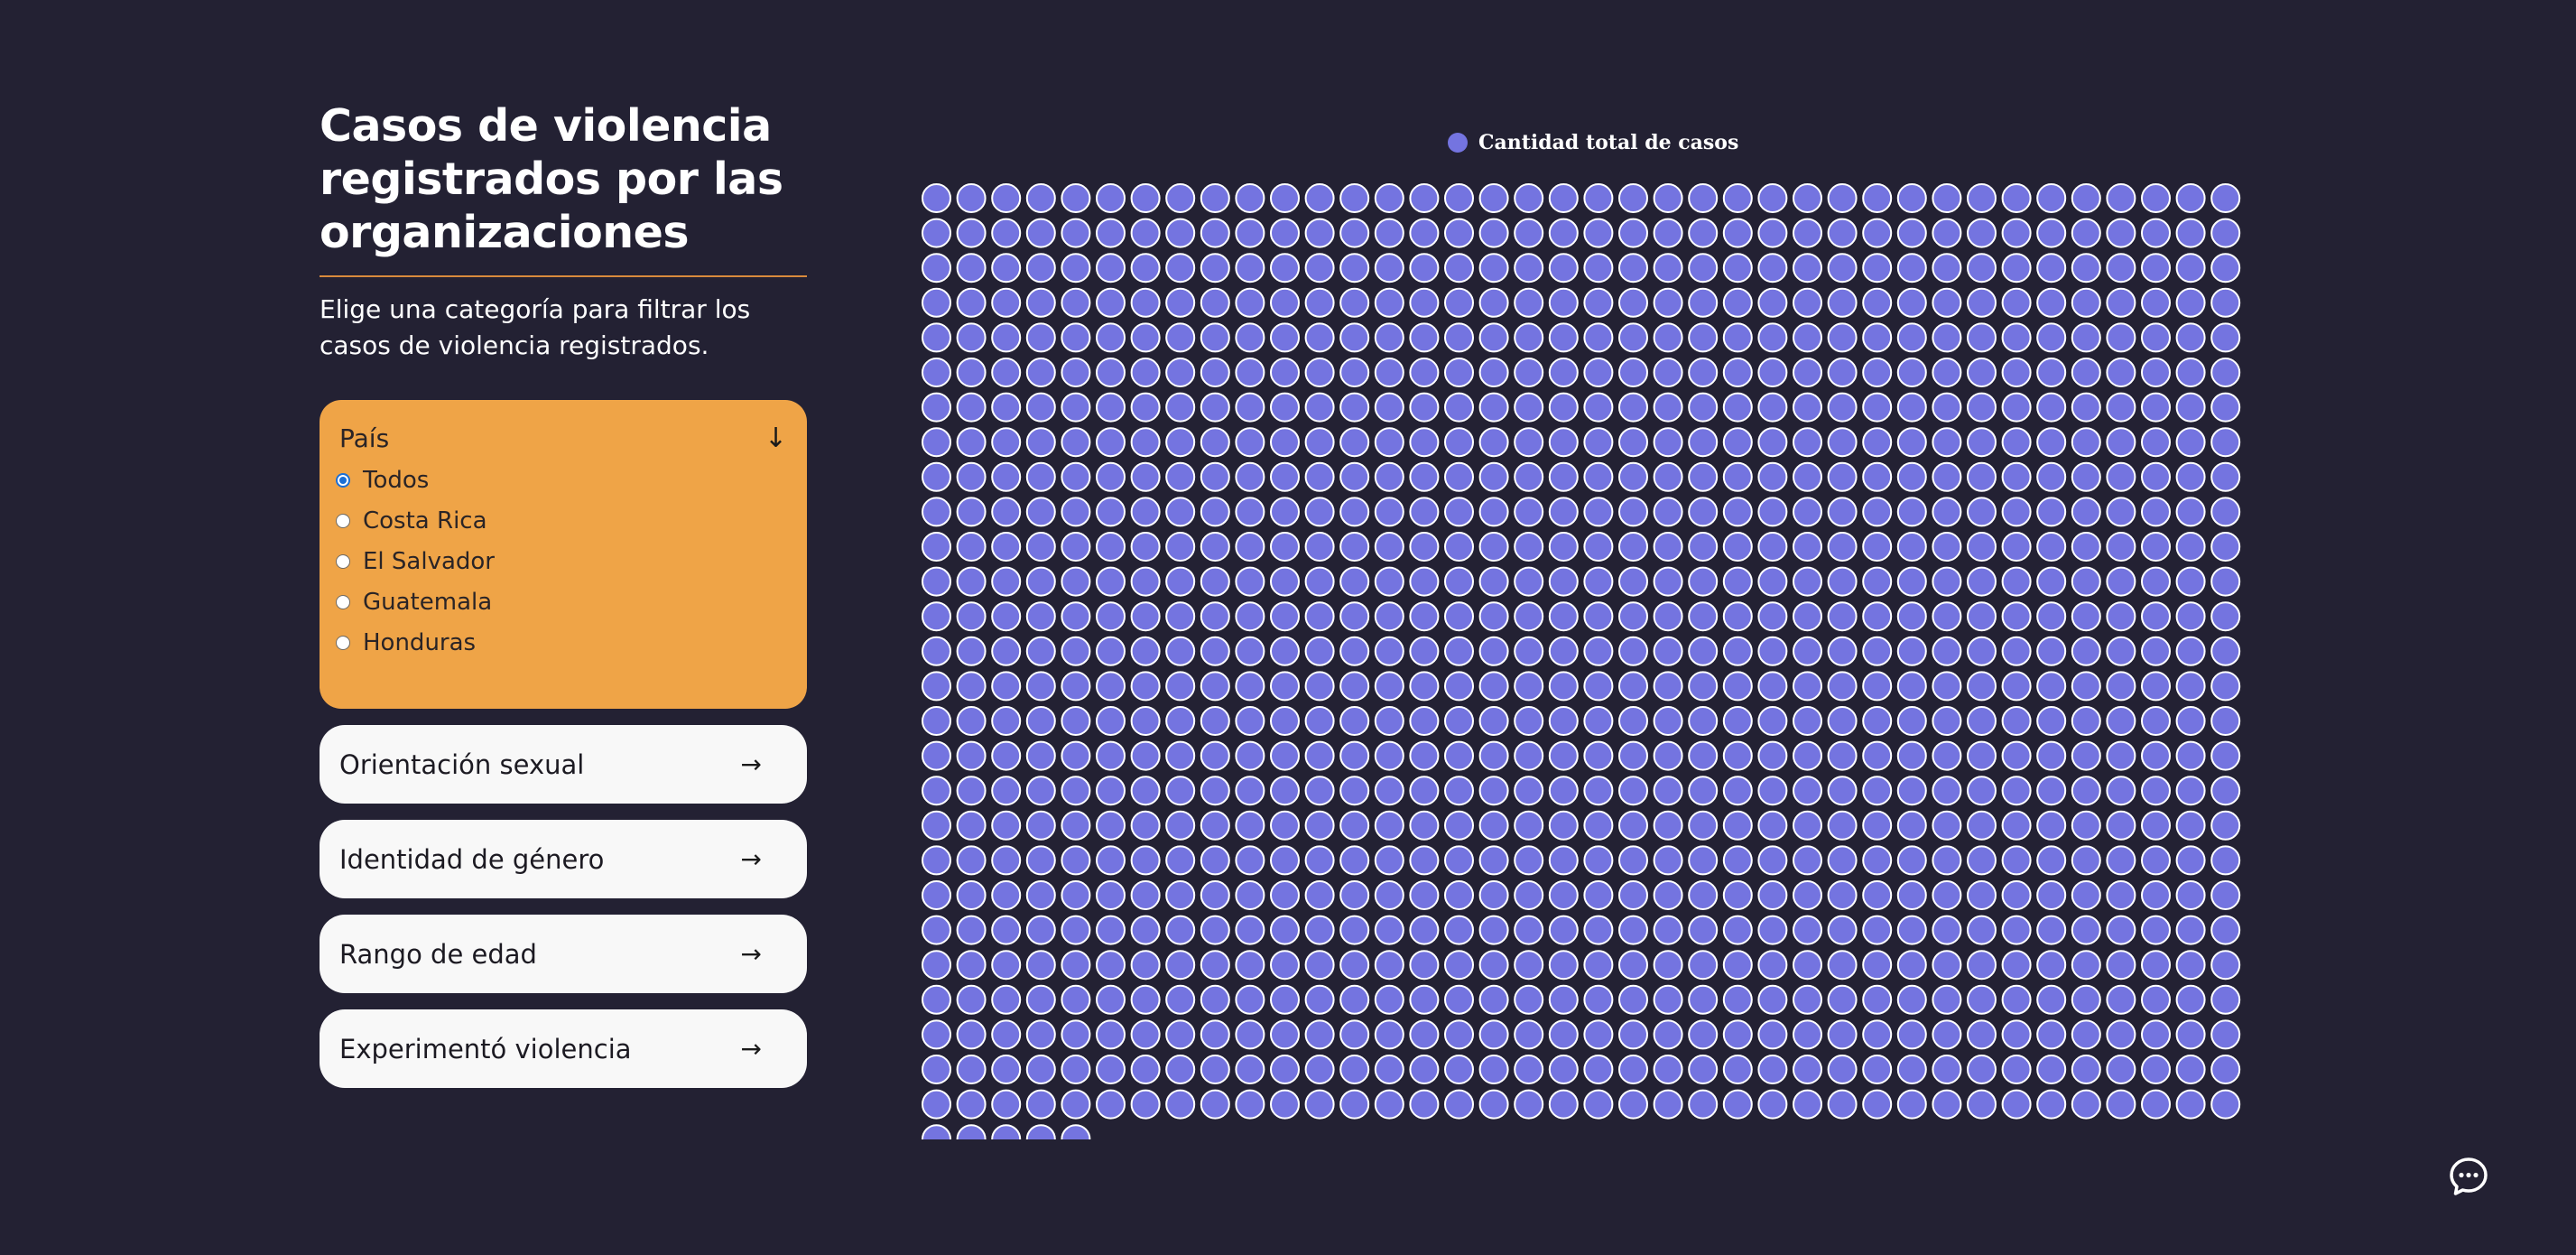 The width and height of the screenshot is (2576, 1255). Describe the element at coordinates (561, 601) in the screenshot. I see `country-option: Guatemala` at that location.